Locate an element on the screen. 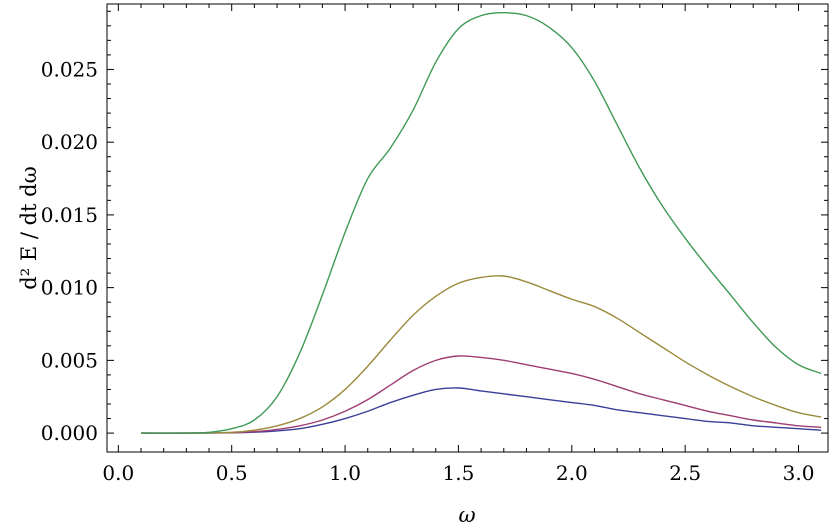 The width and height of the screenshot is (830, 526). y-tick-label: 0.015 is located at coordinates (69, 215).